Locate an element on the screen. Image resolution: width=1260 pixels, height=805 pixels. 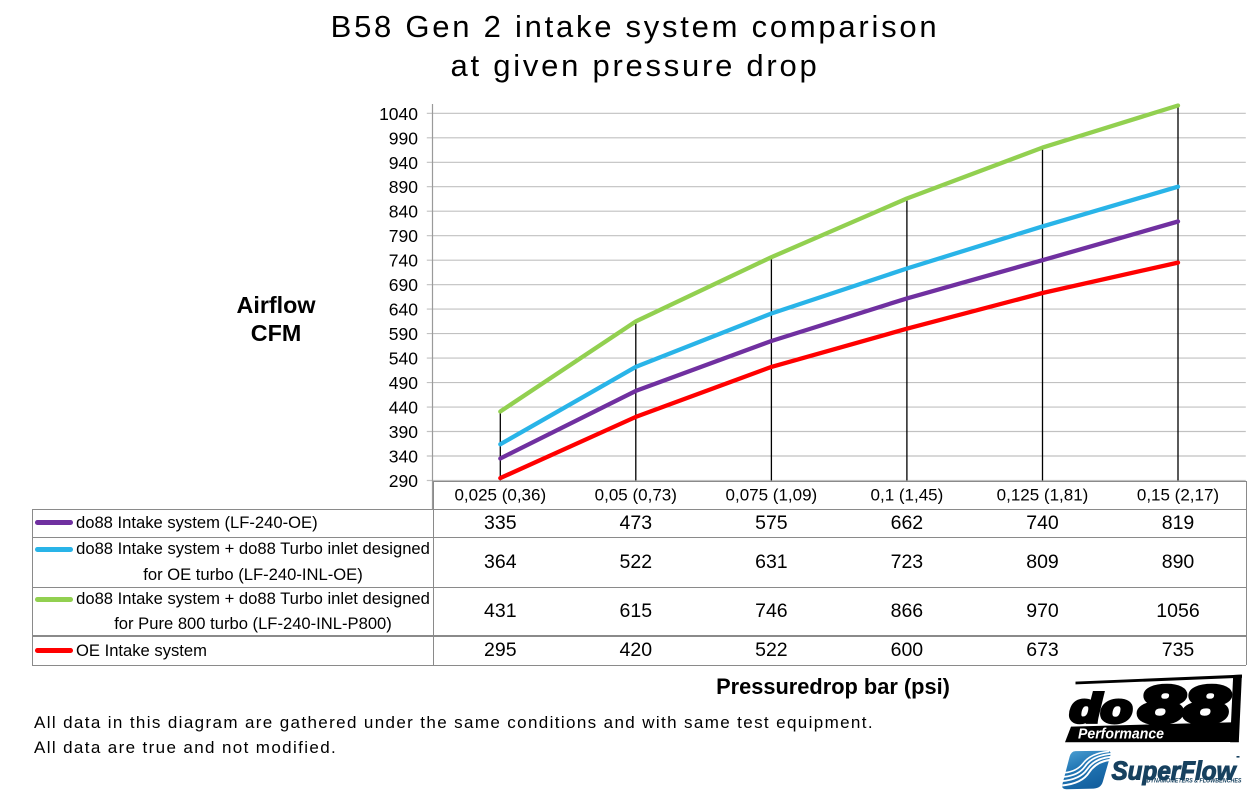
svg-text: 840 is located at coordinates (403, 212).